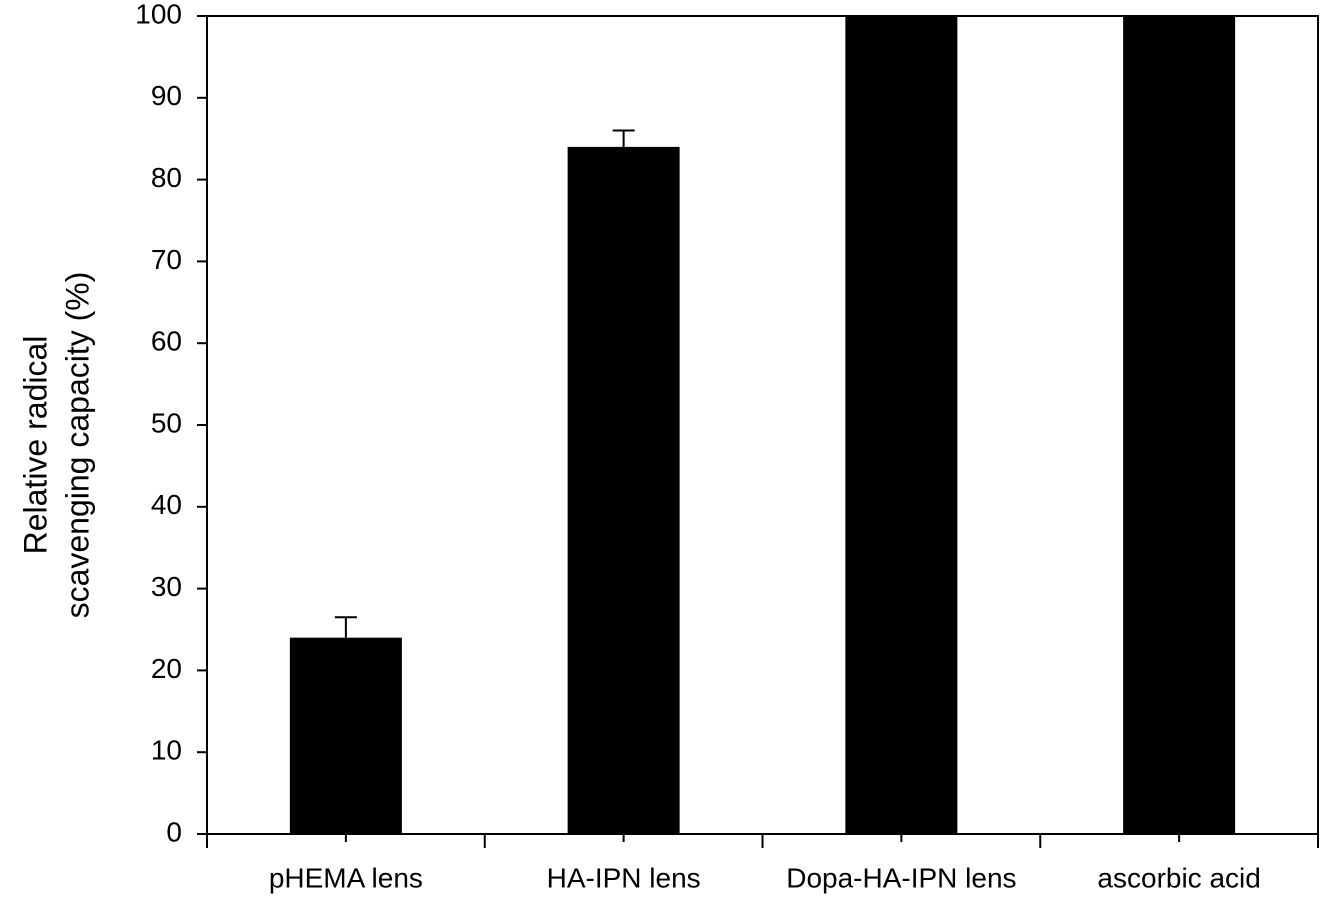 The image size is (1323, 900). I want to click on y-axis-title: Relative radical scavenging capacity (%), so click(56, 445).